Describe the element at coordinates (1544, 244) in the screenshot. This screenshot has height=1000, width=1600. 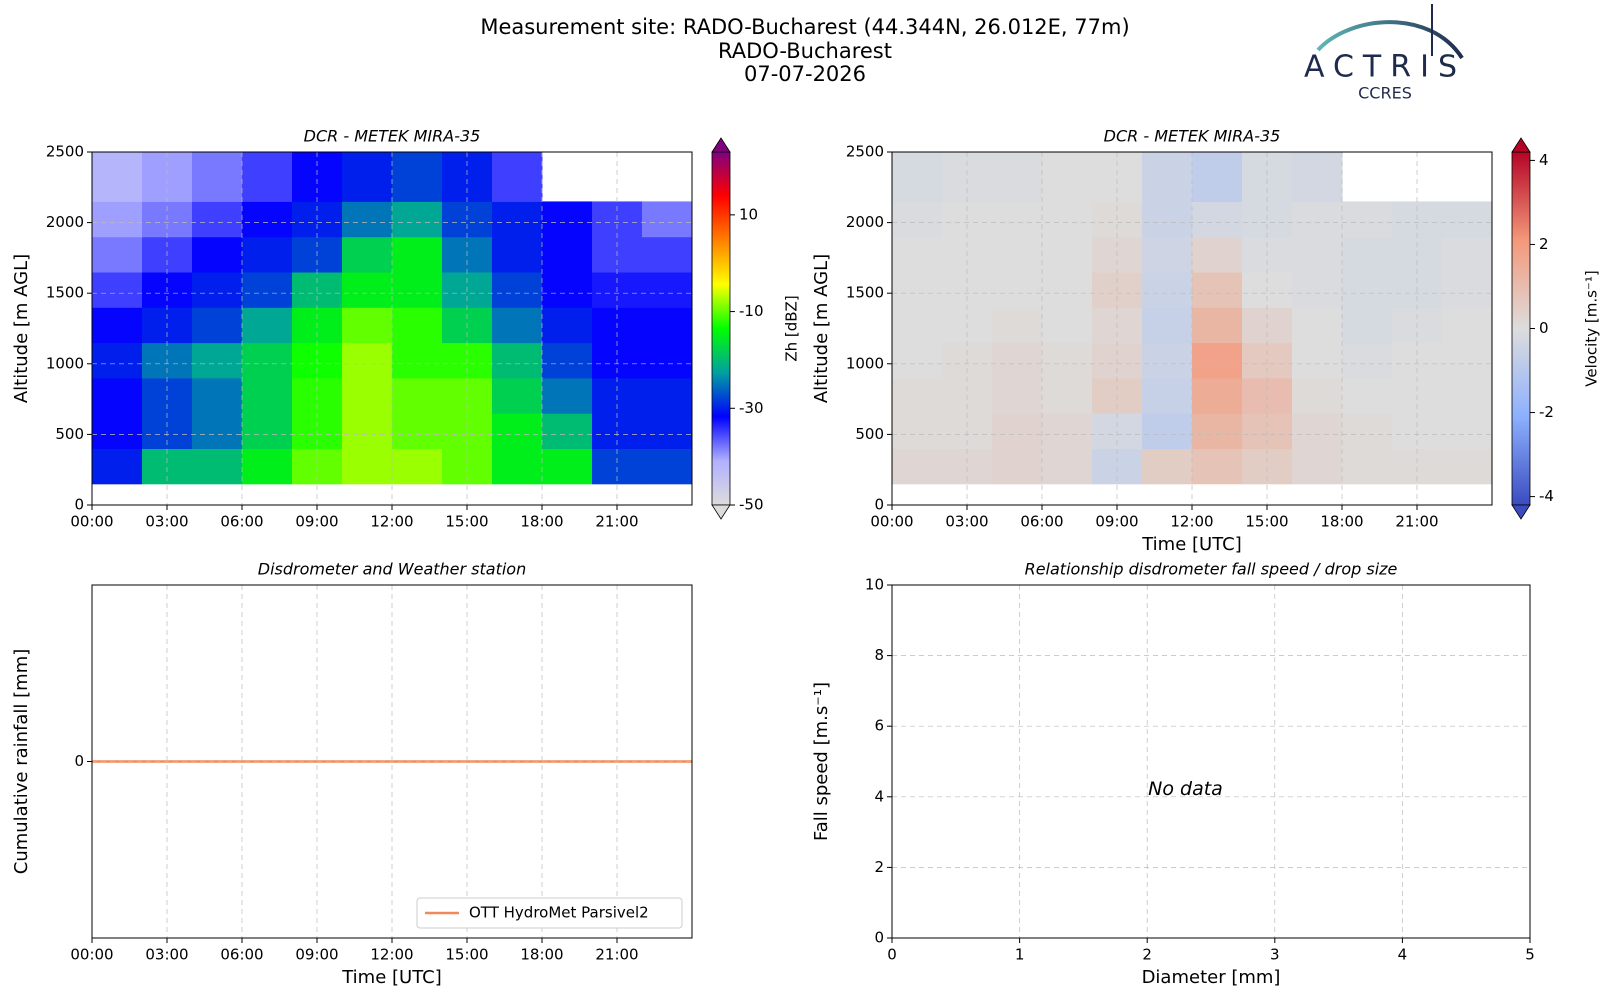
I see `colorbar-tick-label: 2` at that location.